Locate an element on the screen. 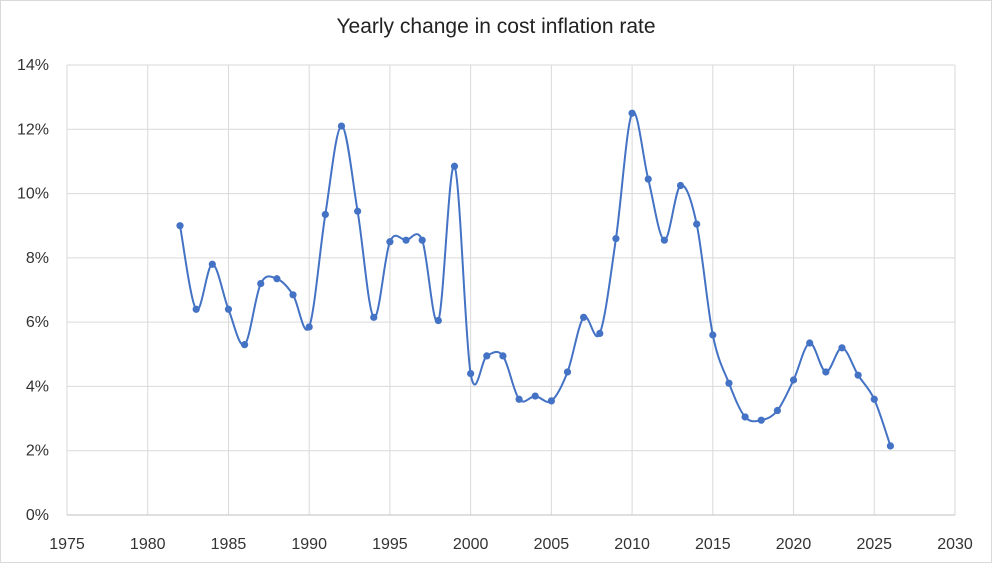 The image size is (992, 563). y-tick-label: 8% is located at coordinates (37, 258).